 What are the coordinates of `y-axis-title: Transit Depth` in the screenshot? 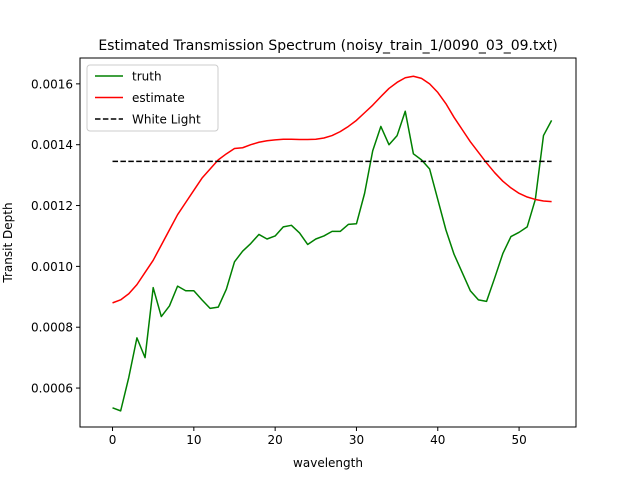 It's located at (8, 242).